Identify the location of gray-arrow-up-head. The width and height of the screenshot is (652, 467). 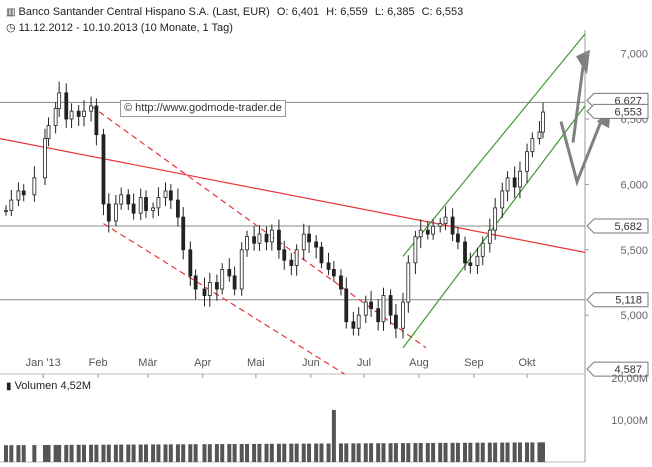
(583, 62).